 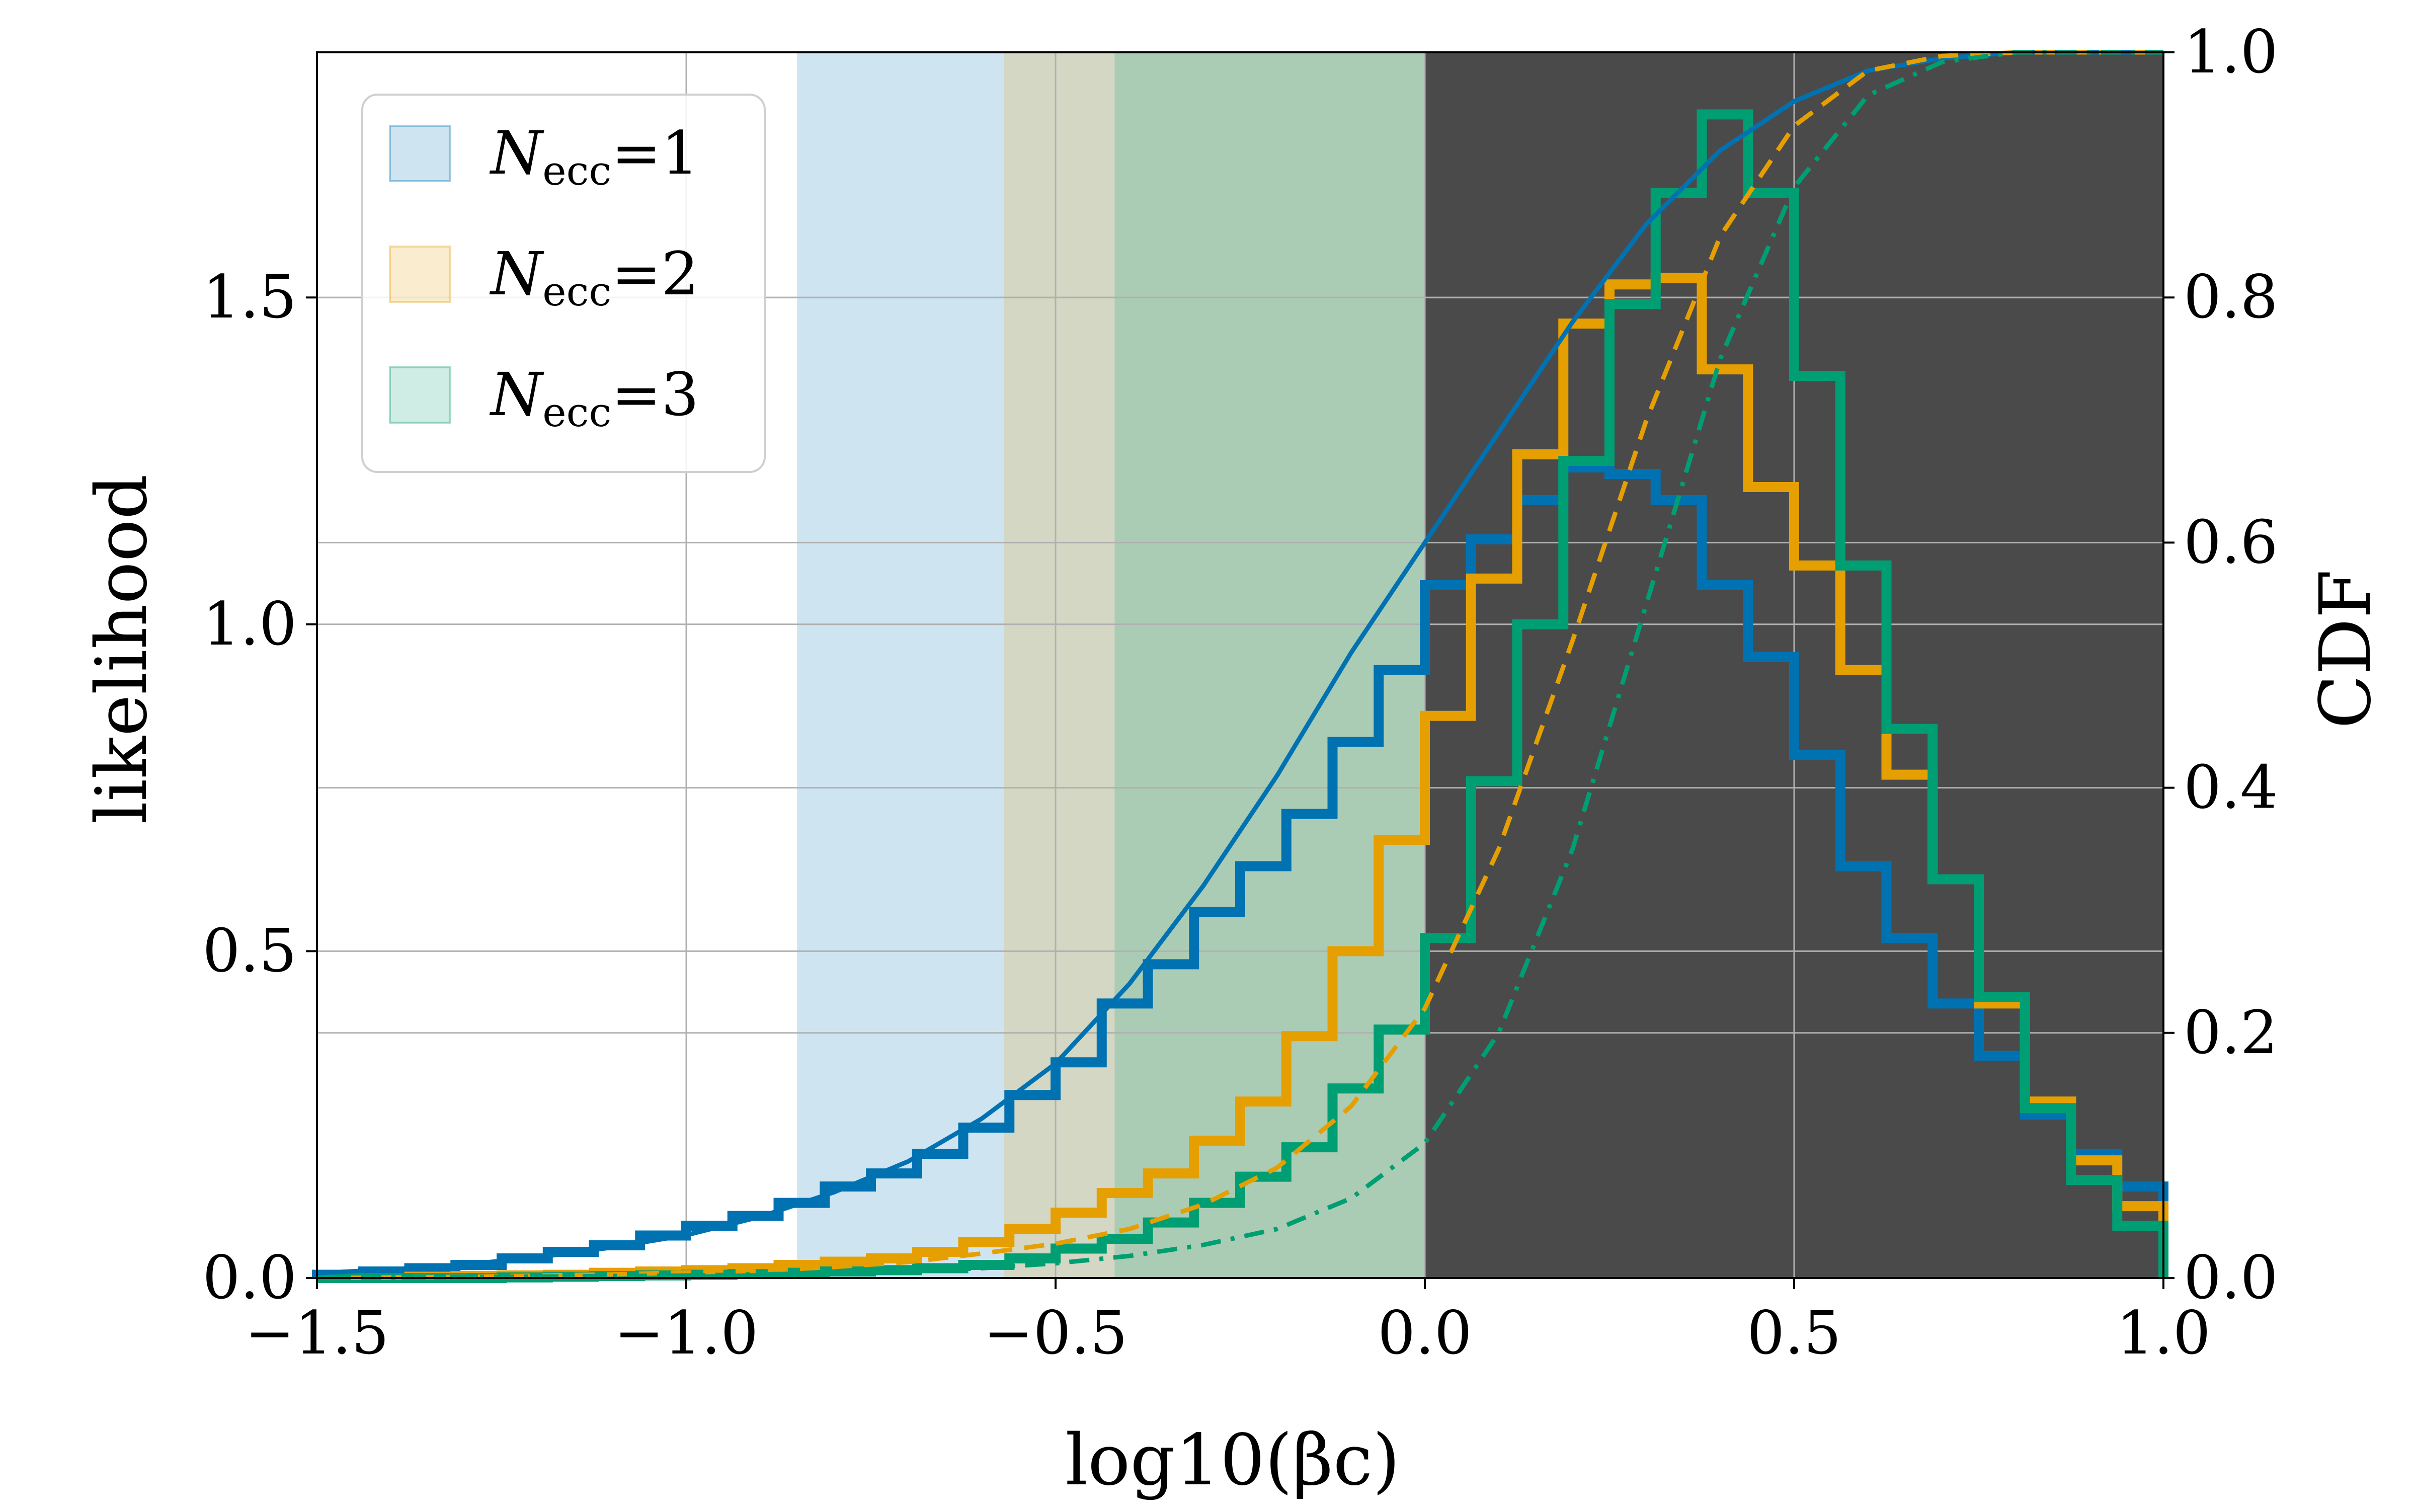 I want to click on y-axis-label-left: likelihood, so click(x=122, y=649).